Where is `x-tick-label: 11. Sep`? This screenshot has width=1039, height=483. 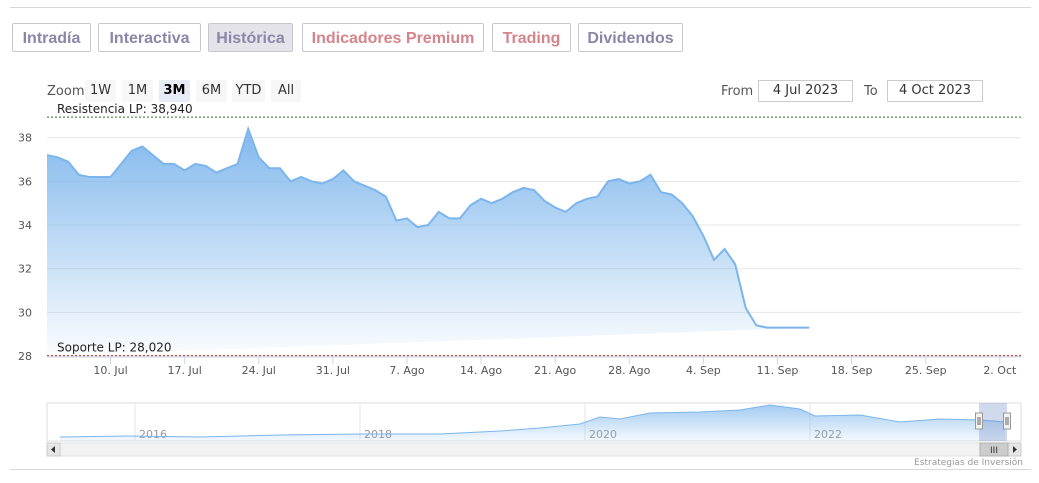 x-tick-label: 11. Sep is located at coordinates (778, 370).